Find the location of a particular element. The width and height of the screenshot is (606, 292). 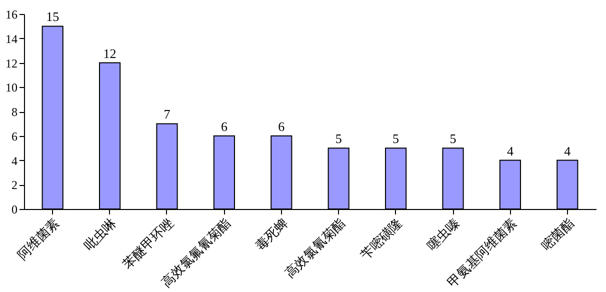

y-tick-label: 6 is located at coordinates (15, 136).